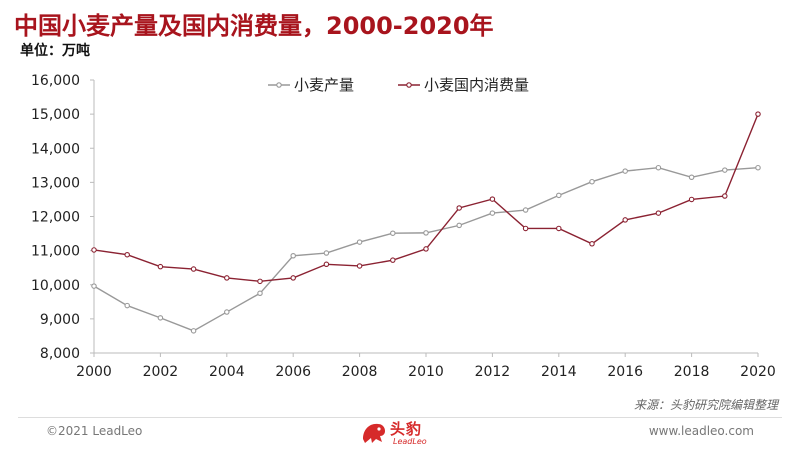  I want to click on legend-item-2: 小麦国内消费量, so click(463, 85).